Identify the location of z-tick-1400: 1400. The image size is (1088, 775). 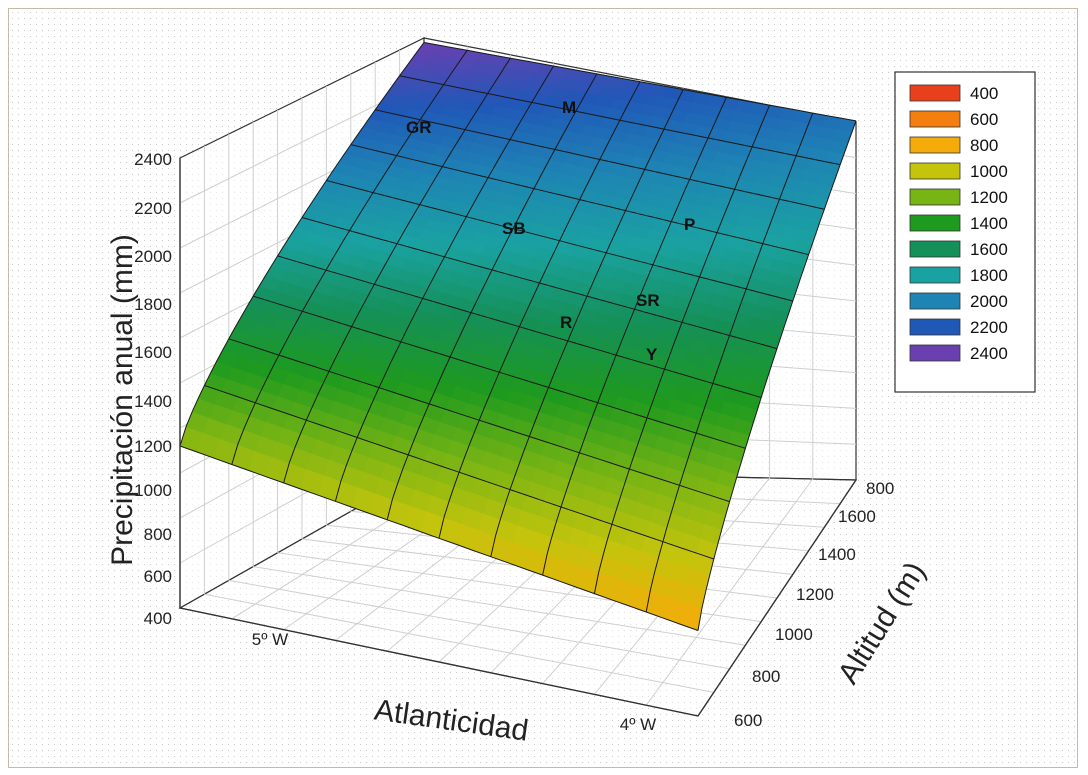
(153, 401).